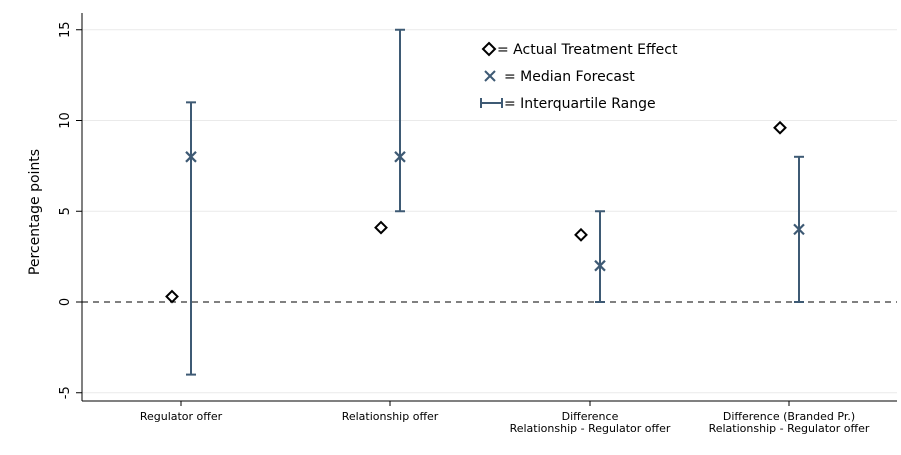 Image resolution: width=901 pixels, height=455 pixels. What do you see at coordinates (491, 103) in the screenshot?
I see `legend-range-icon` at bounding box center [491, 103].